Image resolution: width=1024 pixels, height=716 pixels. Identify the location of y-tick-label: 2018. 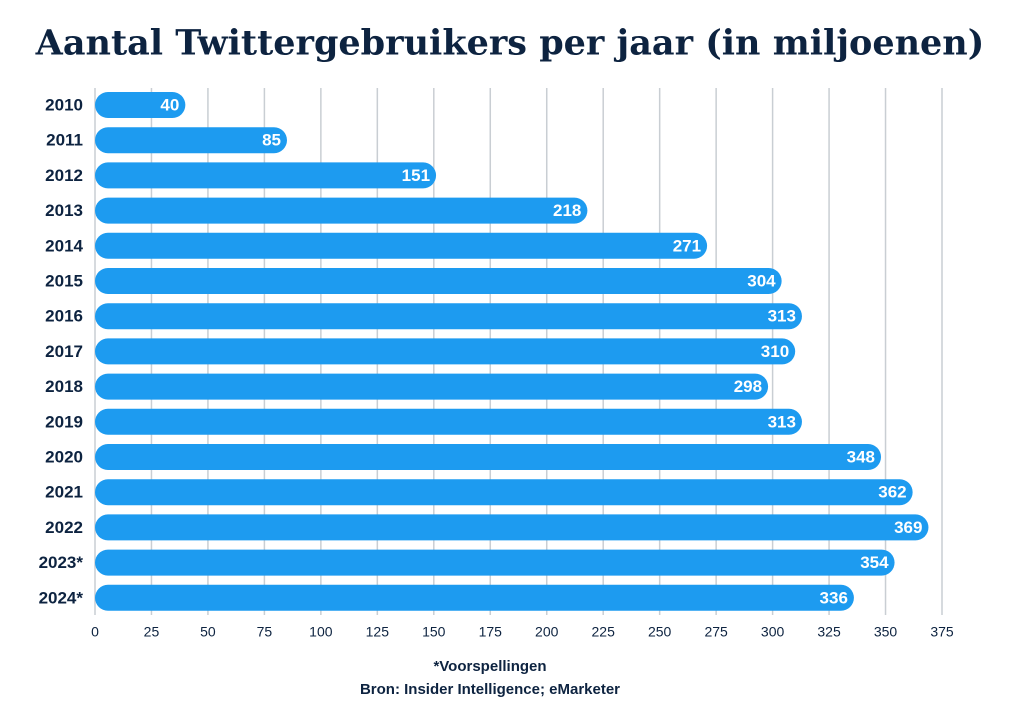
(64, 386).